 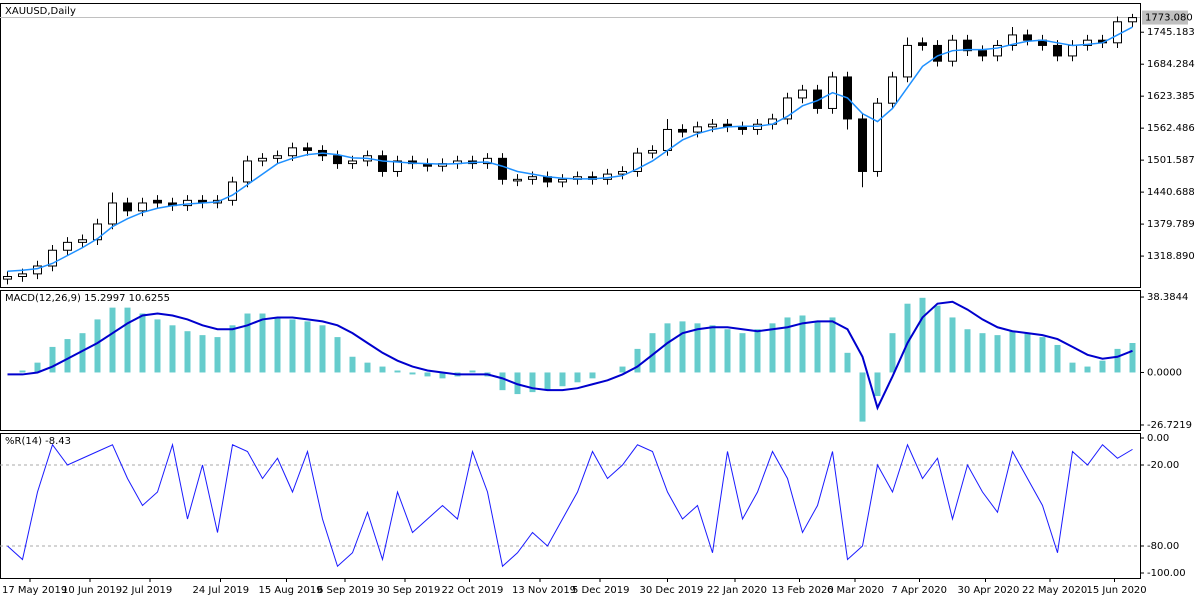 I want to click on panel-title: MACD(12,26,9) 15.2997 10.6255, so click(x=87, y=298).